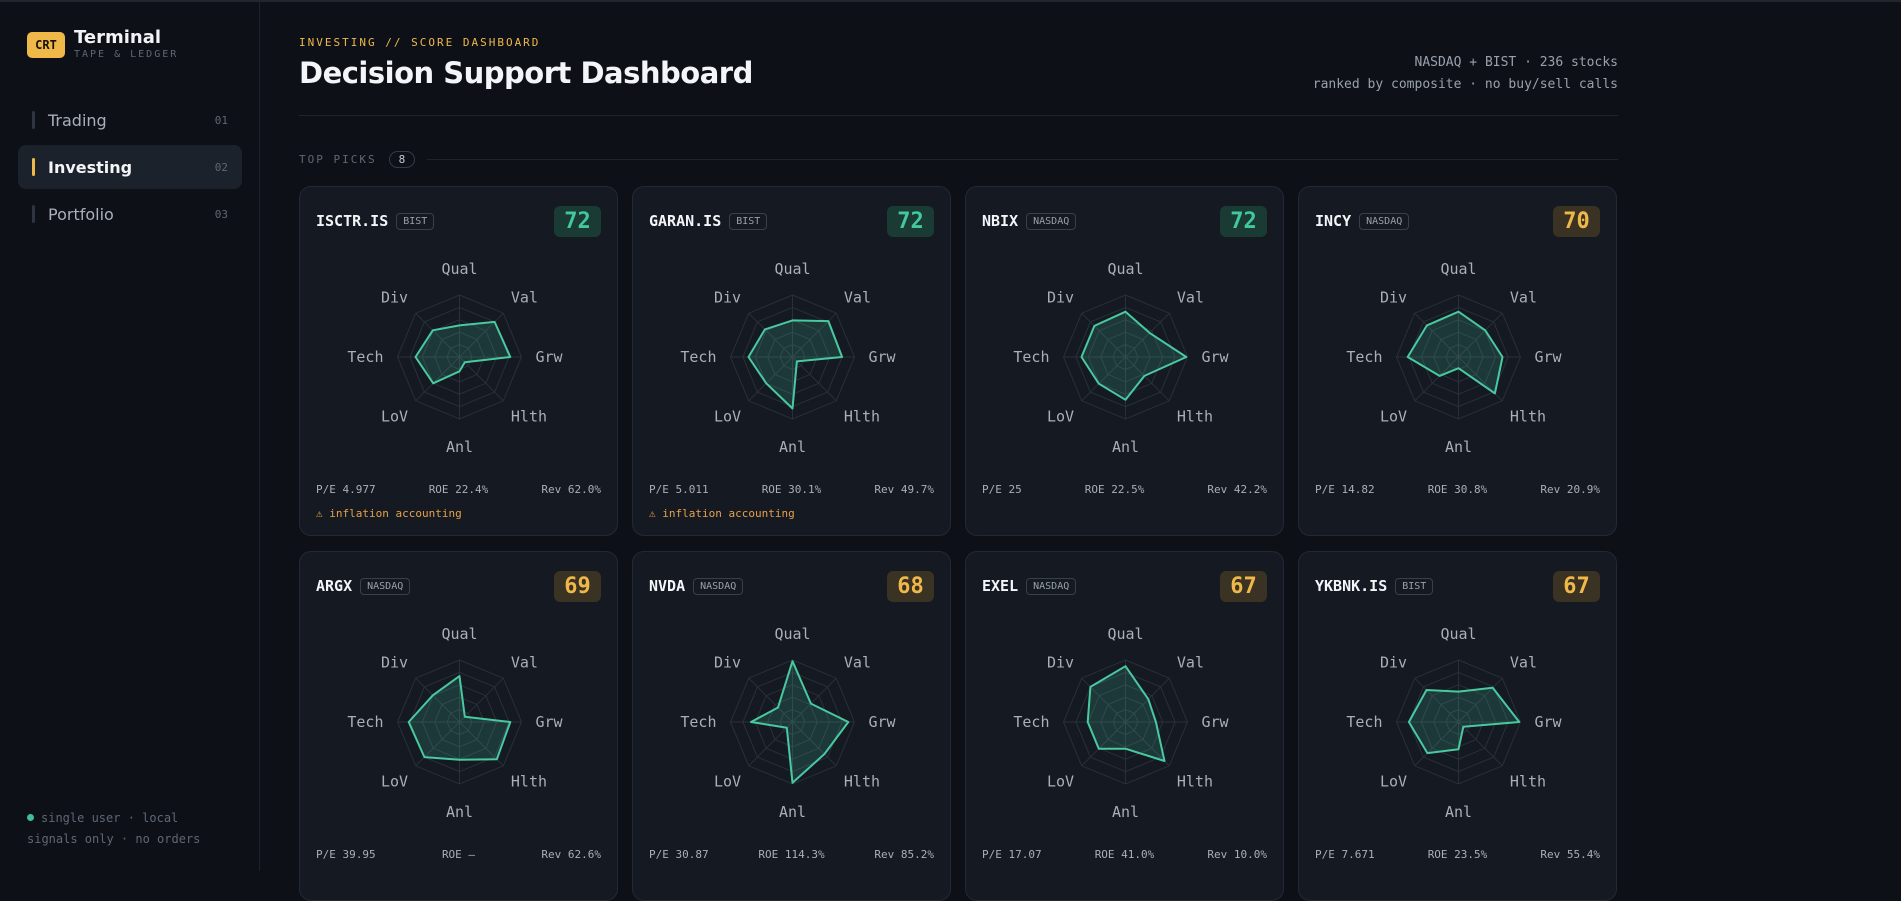  Describe the element at coordinates (910, 586) in the screenshot. I see `composite-score-badge: 68` at that location.